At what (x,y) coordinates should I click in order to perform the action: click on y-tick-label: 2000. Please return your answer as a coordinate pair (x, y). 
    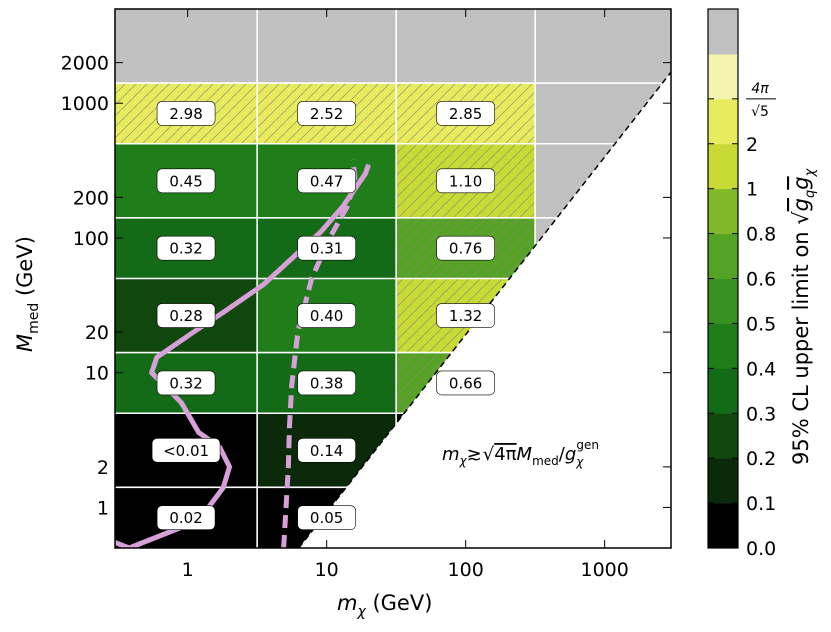
    Looking at the image, I should click on (85, 64).